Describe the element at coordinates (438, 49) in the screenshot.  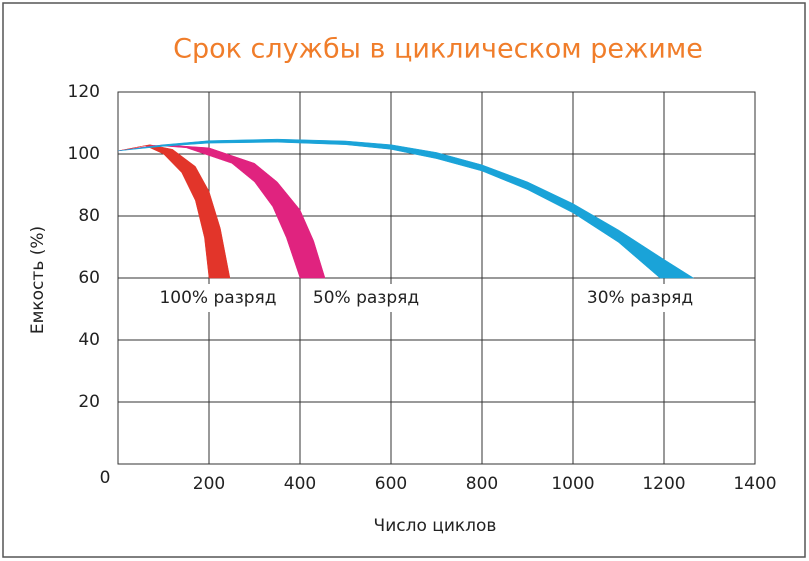
I see `chart-title: Срок службы в циклическом режиме` at that location.